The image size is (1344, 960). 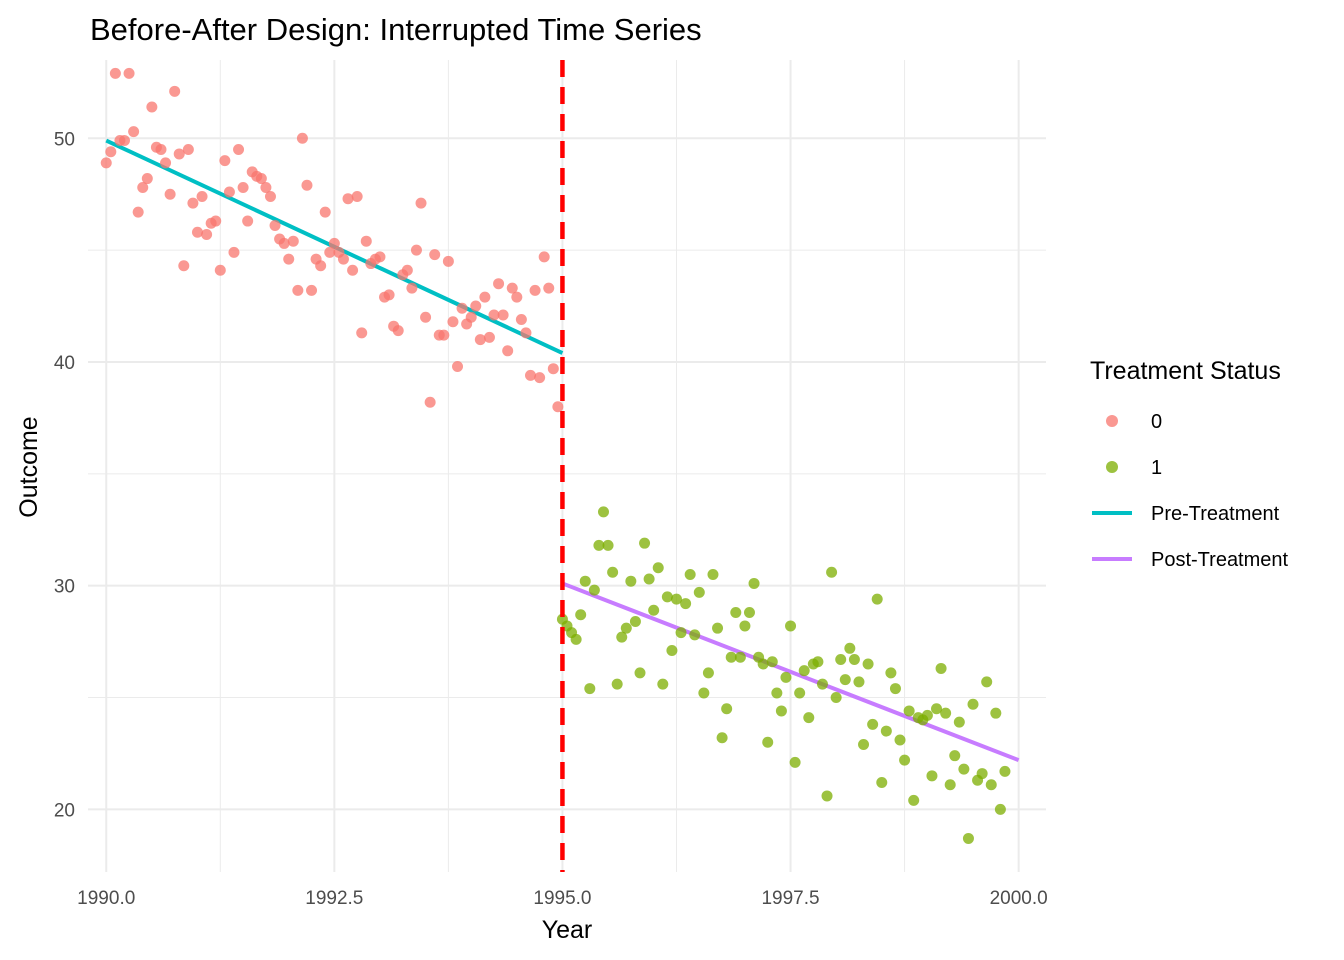 What do you see at coordinates (29, 466) in the screenshot?
I see `y-axis-title: Outcome` at bounding box center [29, 466].